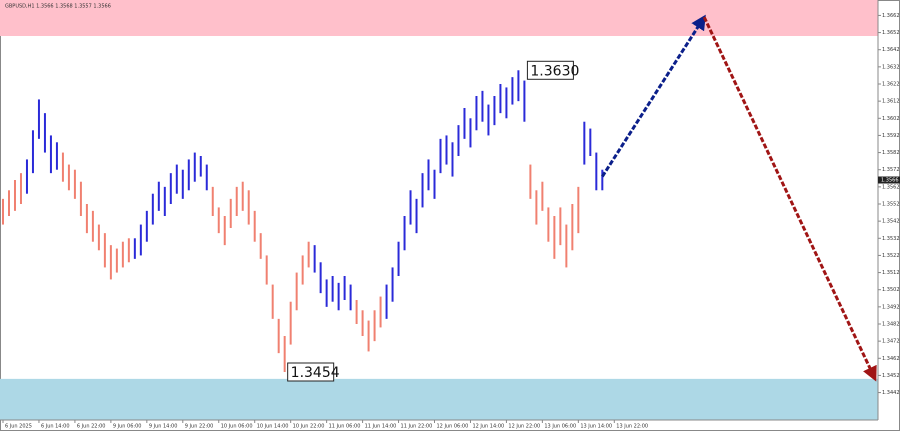 The width and height of the screenshot is (900, 431). What do you see at coordinates (237, 427) in the screenshot?
I see `x-tick-label: 10 Jun 06:00` at bounding box center [237, 427].